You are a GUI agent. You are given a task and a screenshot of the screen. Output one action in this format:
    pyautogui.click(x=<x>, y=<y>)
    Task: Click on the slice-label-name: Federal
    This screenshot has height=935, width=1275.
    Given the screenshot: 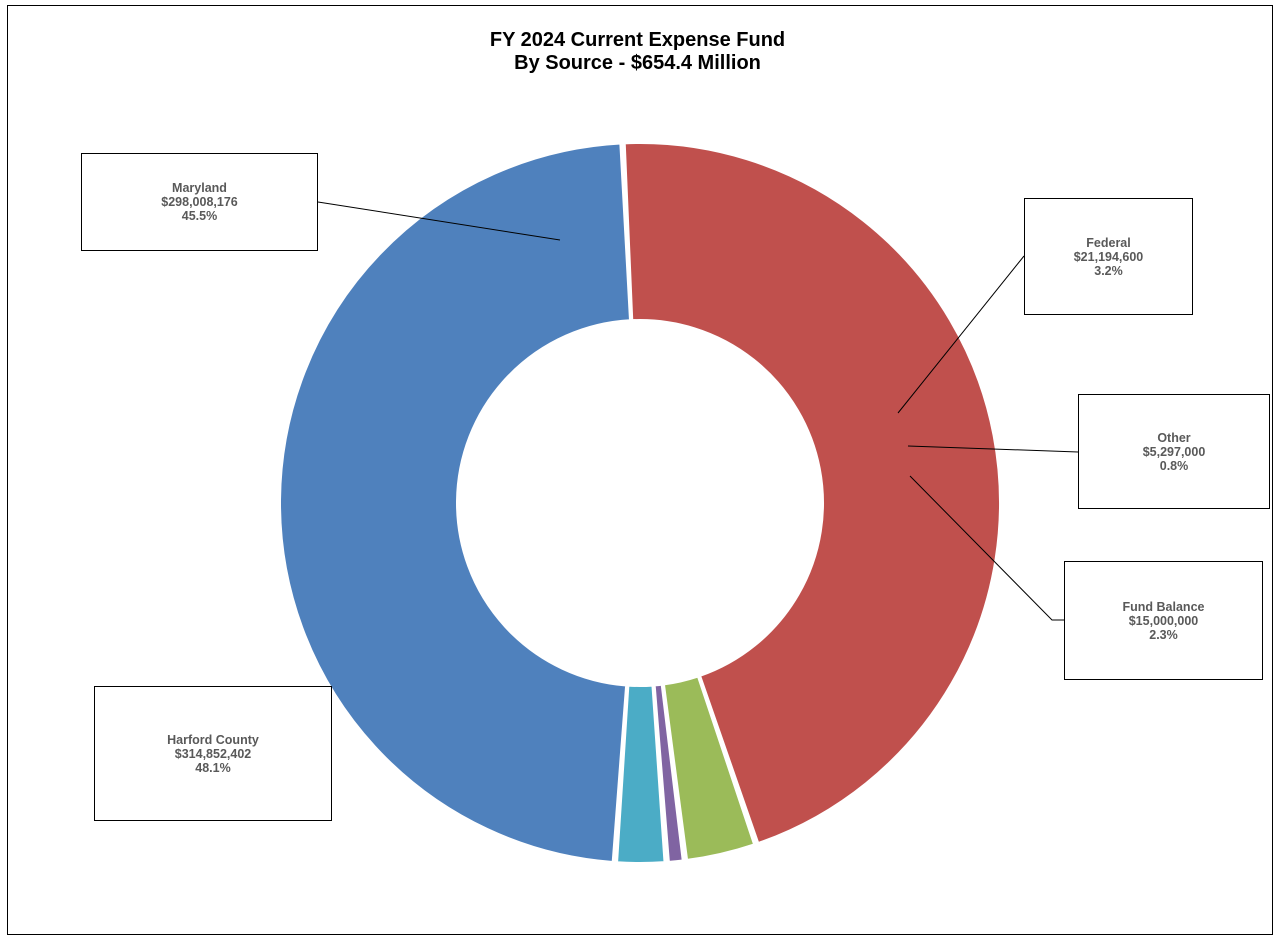 What is the action you would take?
    pyautogui.click(x=1108, y=242)
    